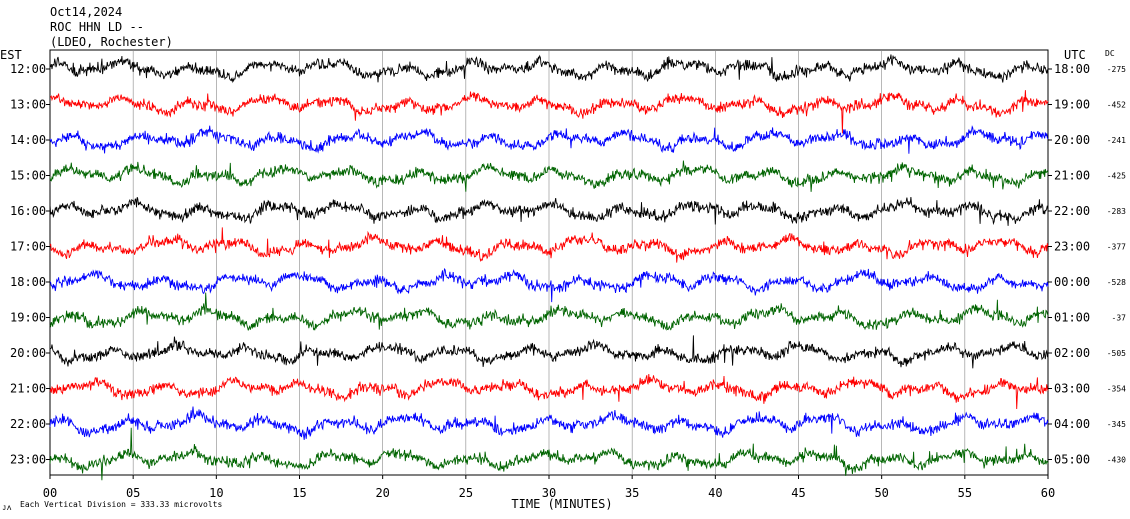 This screenshot has width=1130, height=519. What do you see at coordinates (1072, 69) in the screenshot?
I see `utc-hour-label: 18:00` at bounding box center [1072, 69].